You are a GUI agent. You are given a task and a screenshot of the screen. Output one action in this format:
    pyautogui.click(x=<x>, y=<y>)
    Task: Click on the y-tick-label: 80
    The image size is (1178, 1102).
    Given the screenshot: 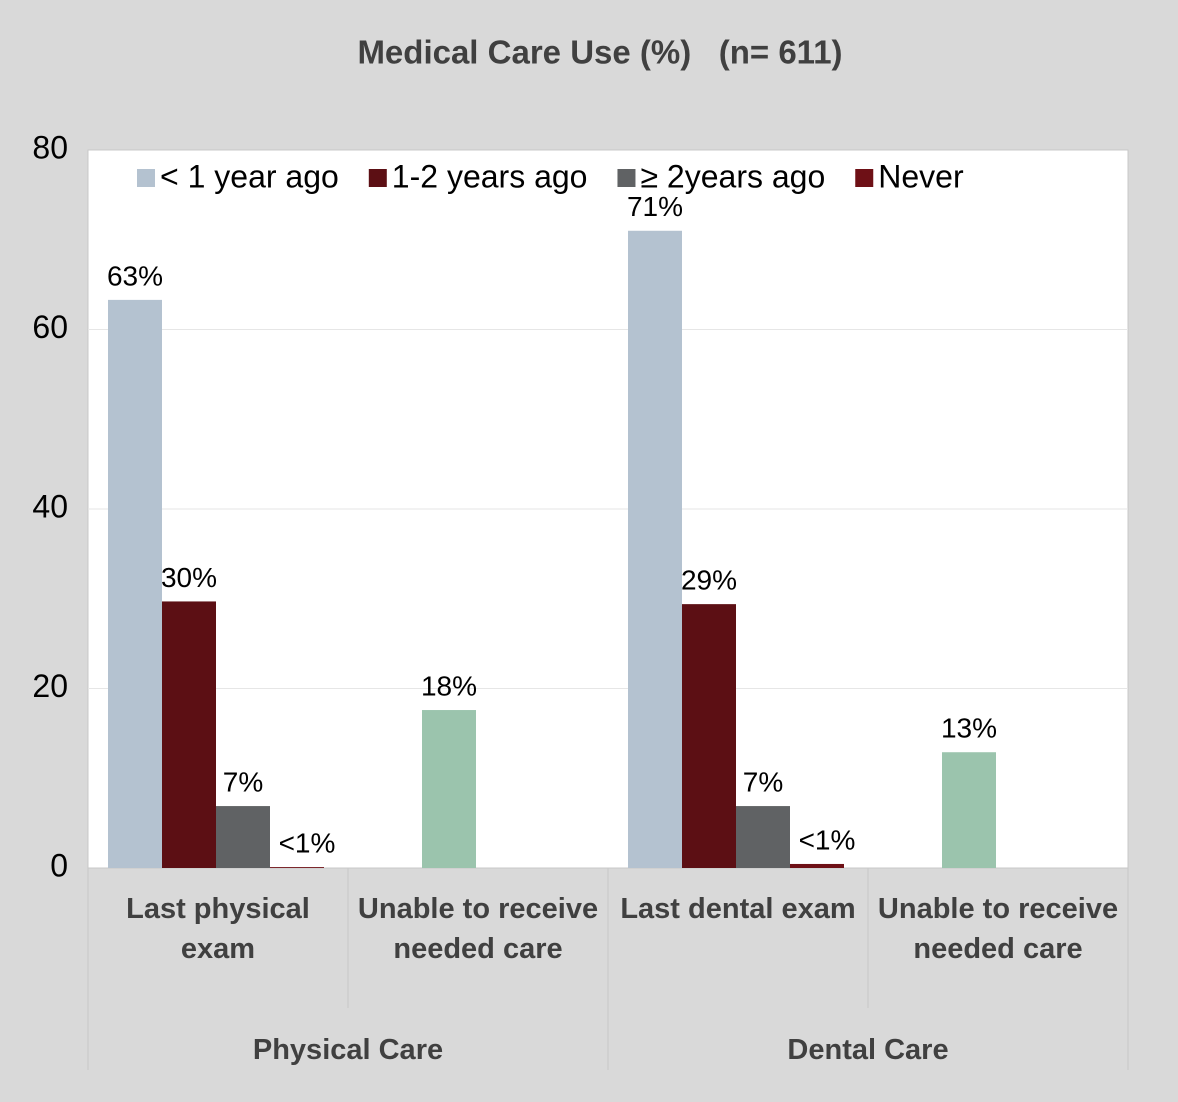 What is the action you would take?
    pyautogui.click(x=50, y=147)
    